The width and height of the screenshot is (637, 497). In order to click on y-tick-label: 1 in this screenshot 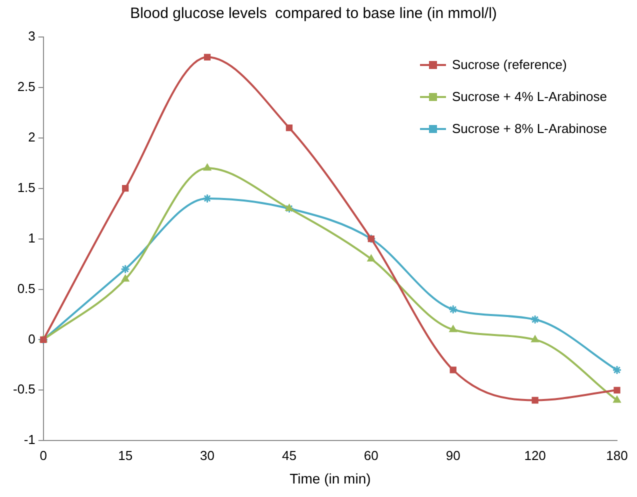, I will do `click(32, 238)`.